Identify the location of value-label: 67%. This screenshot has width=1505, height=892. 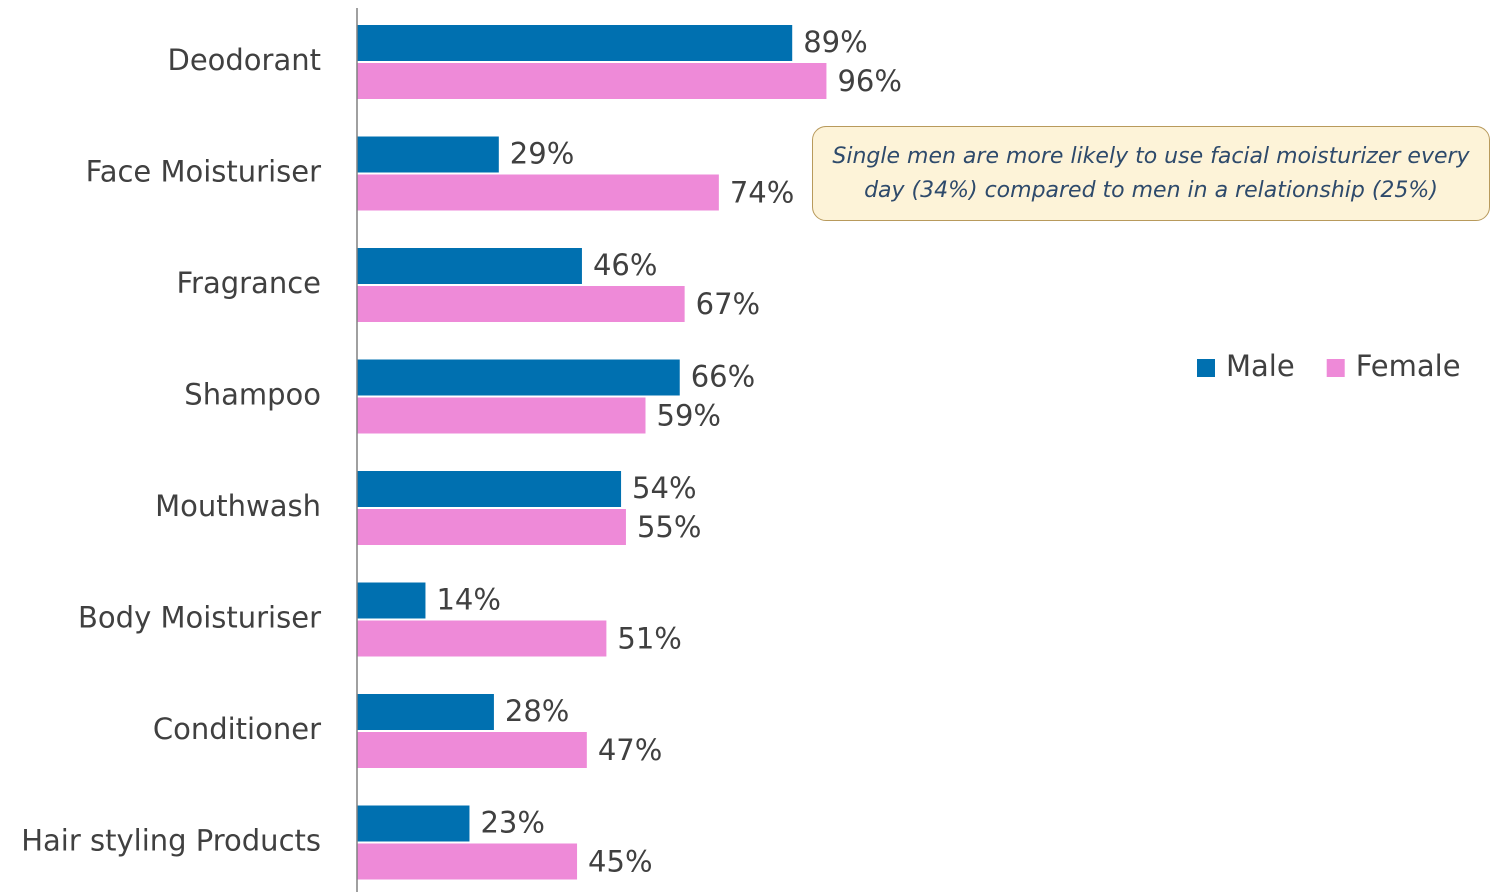
(728, 304).